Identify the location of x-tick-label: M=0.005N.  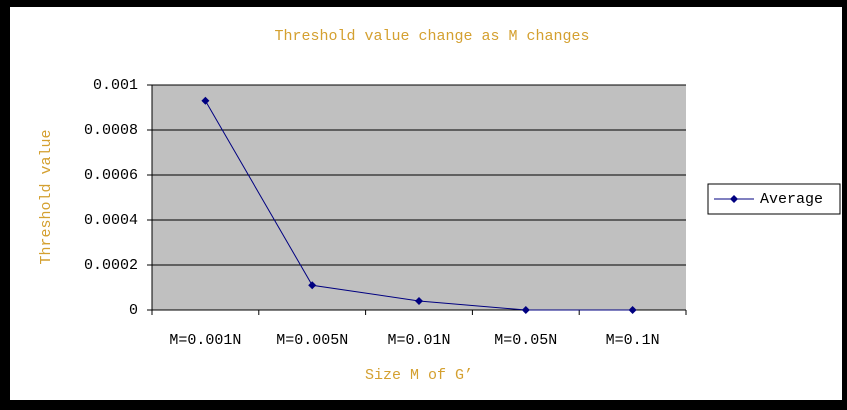
(312, 340).